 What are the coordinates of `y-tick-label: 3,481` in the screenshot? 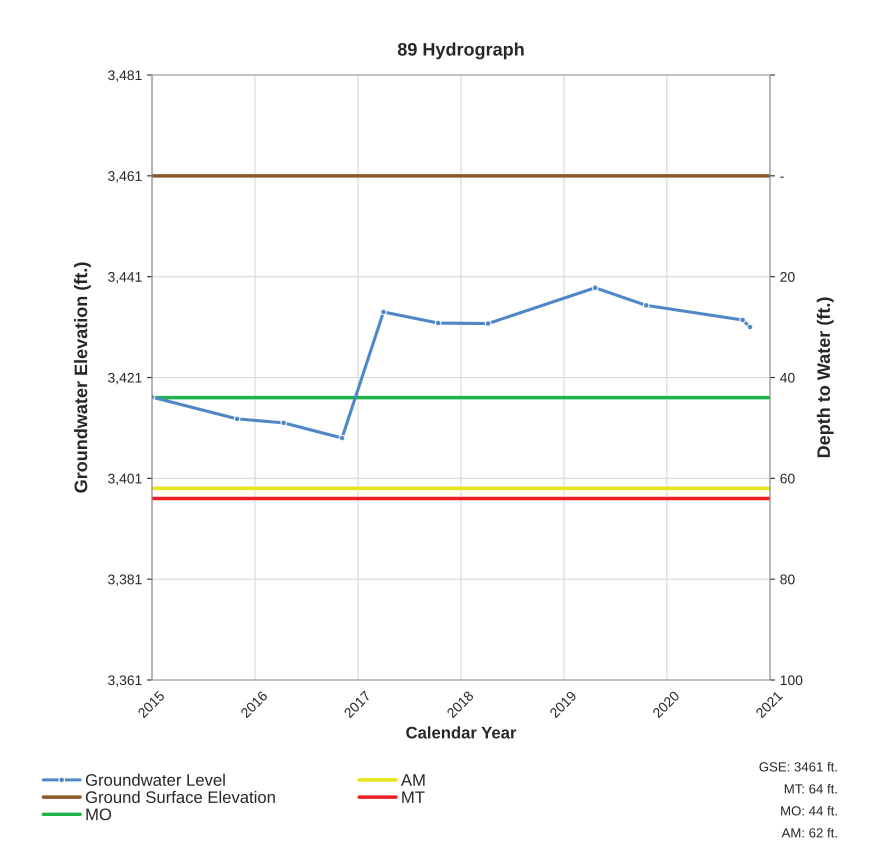 It's located at (125, 76).